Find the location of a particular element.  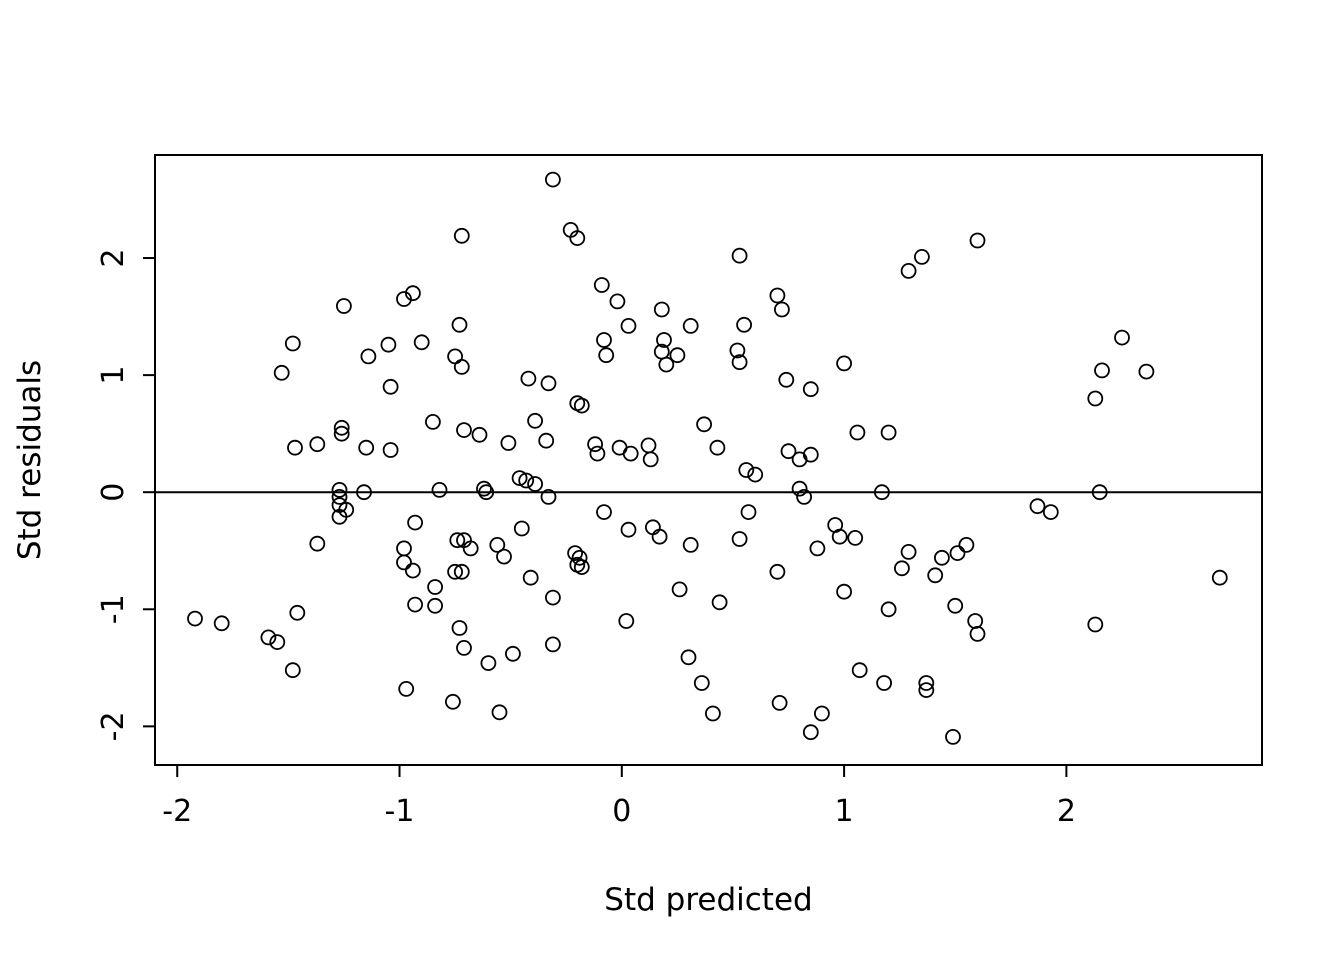

y-tick-label: -2 is located at coordinates (113, 726).